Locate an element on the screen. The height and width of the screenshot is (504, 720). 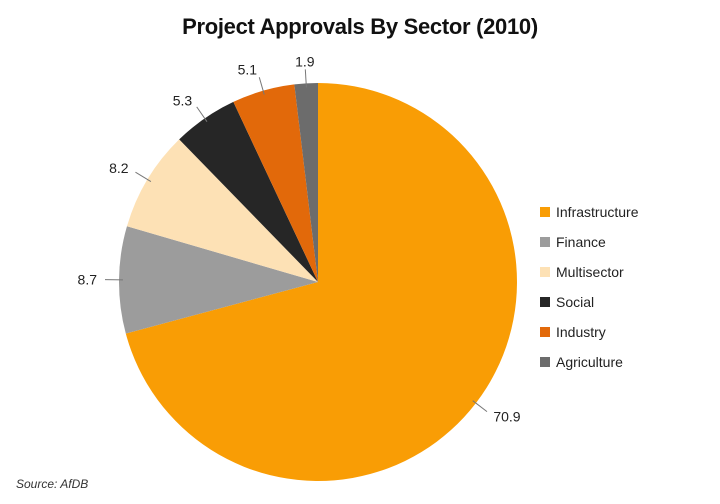
leader-line-multisector is located at coordinates (143, 176).